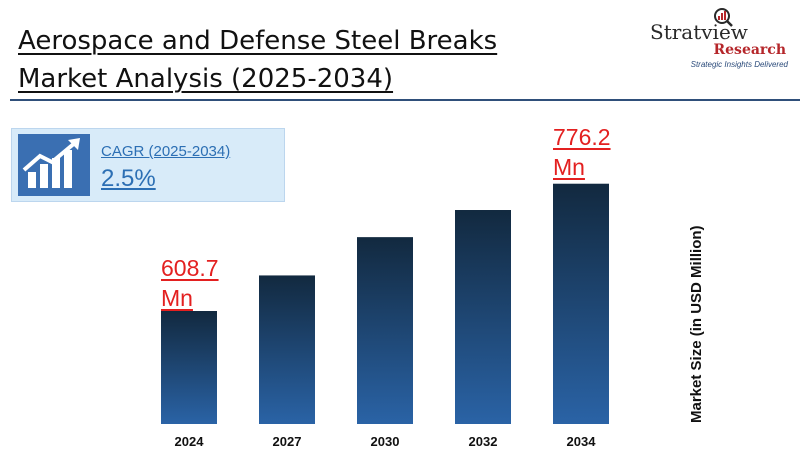 This screenshot has width=800, height=460. What do you see at coordinates (206, 79) in the screenshot?
I see `title-line-2: Market Analysis (2025-2034)` at bounding box center [206, 79].